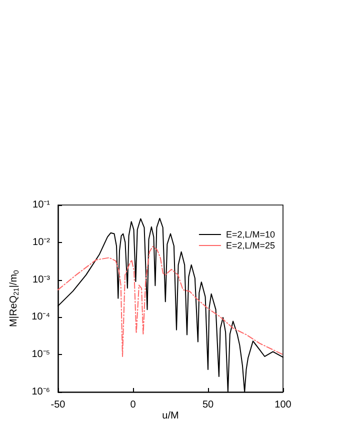 This screenshot has width=342, height=443. Describe the element at coordinates (251, 235) in the screenshot. I see `legend-label: E=2,L/M=10` at that location.